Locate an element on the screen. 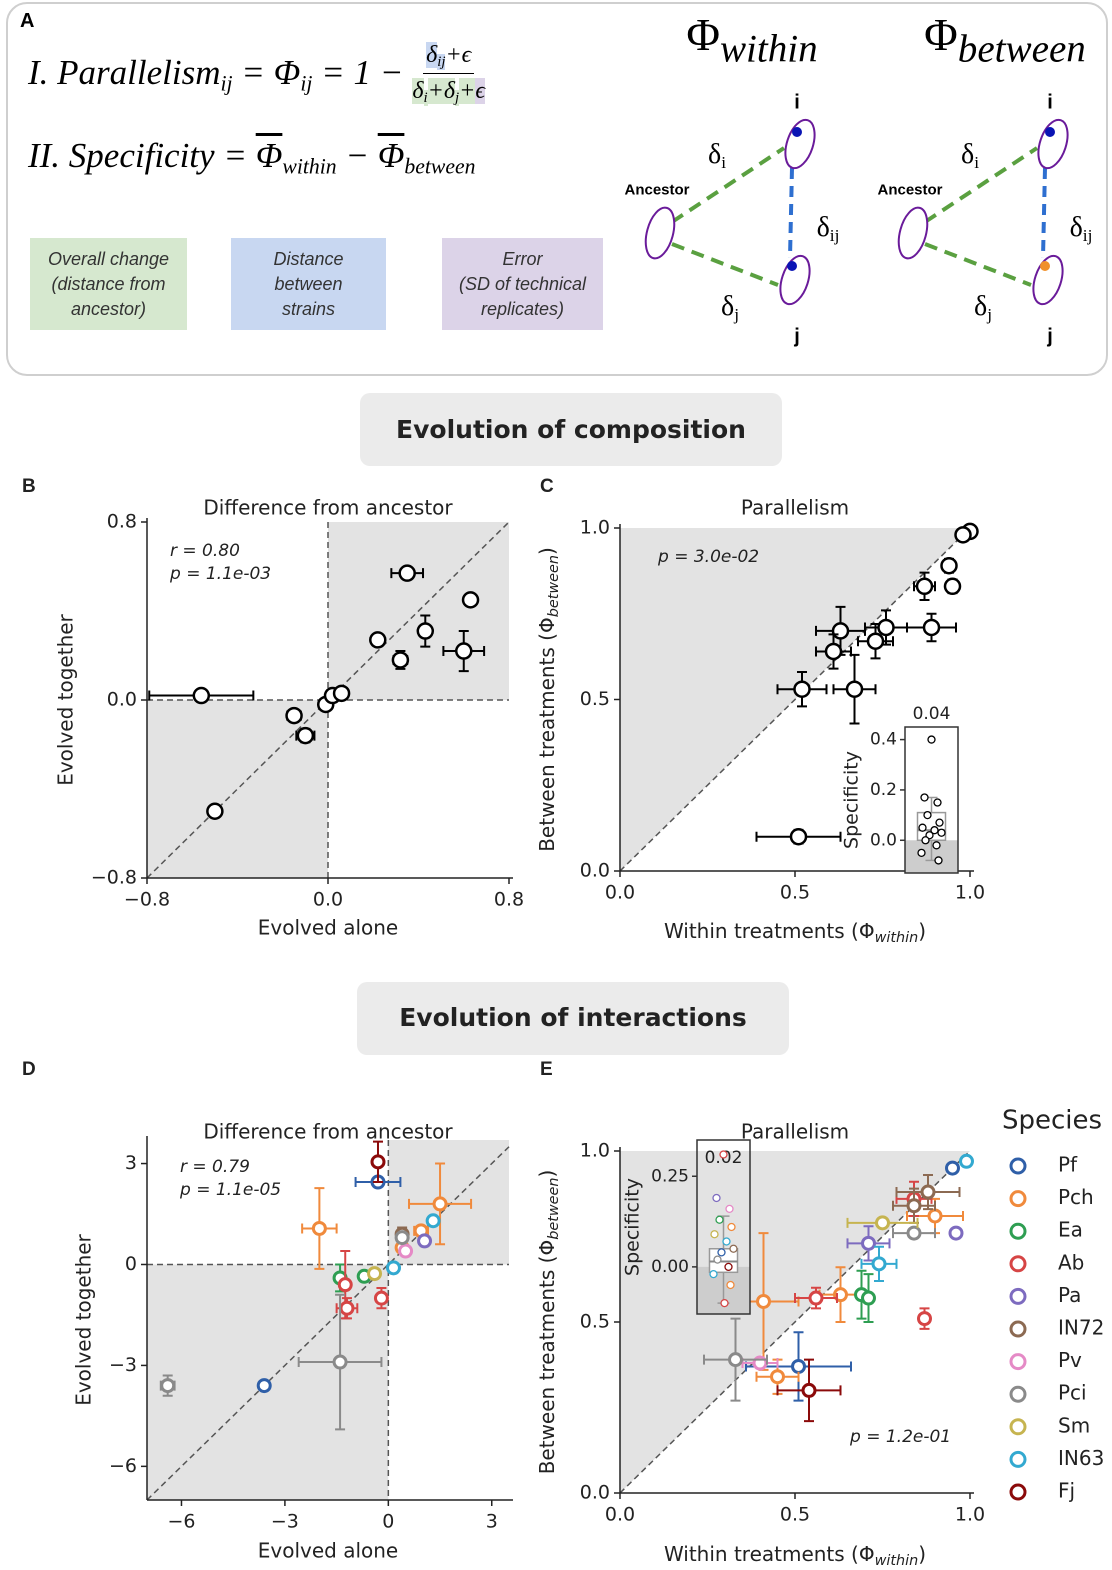 The image size is (1112, 1570). strain-link is located at coordinates (791, 213).